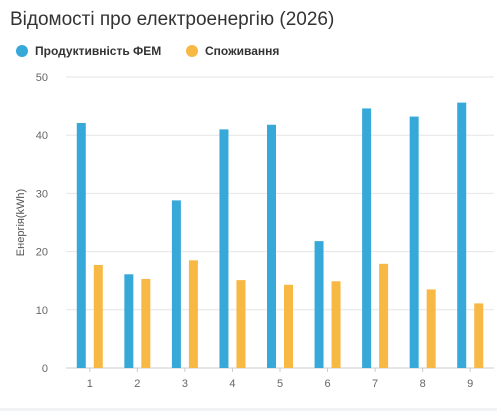 This screenshot has width=497, height=411. Describe the element at coordinates (90, 384) in the screenshot. I see `x-tick-label-1: 1` at that location.